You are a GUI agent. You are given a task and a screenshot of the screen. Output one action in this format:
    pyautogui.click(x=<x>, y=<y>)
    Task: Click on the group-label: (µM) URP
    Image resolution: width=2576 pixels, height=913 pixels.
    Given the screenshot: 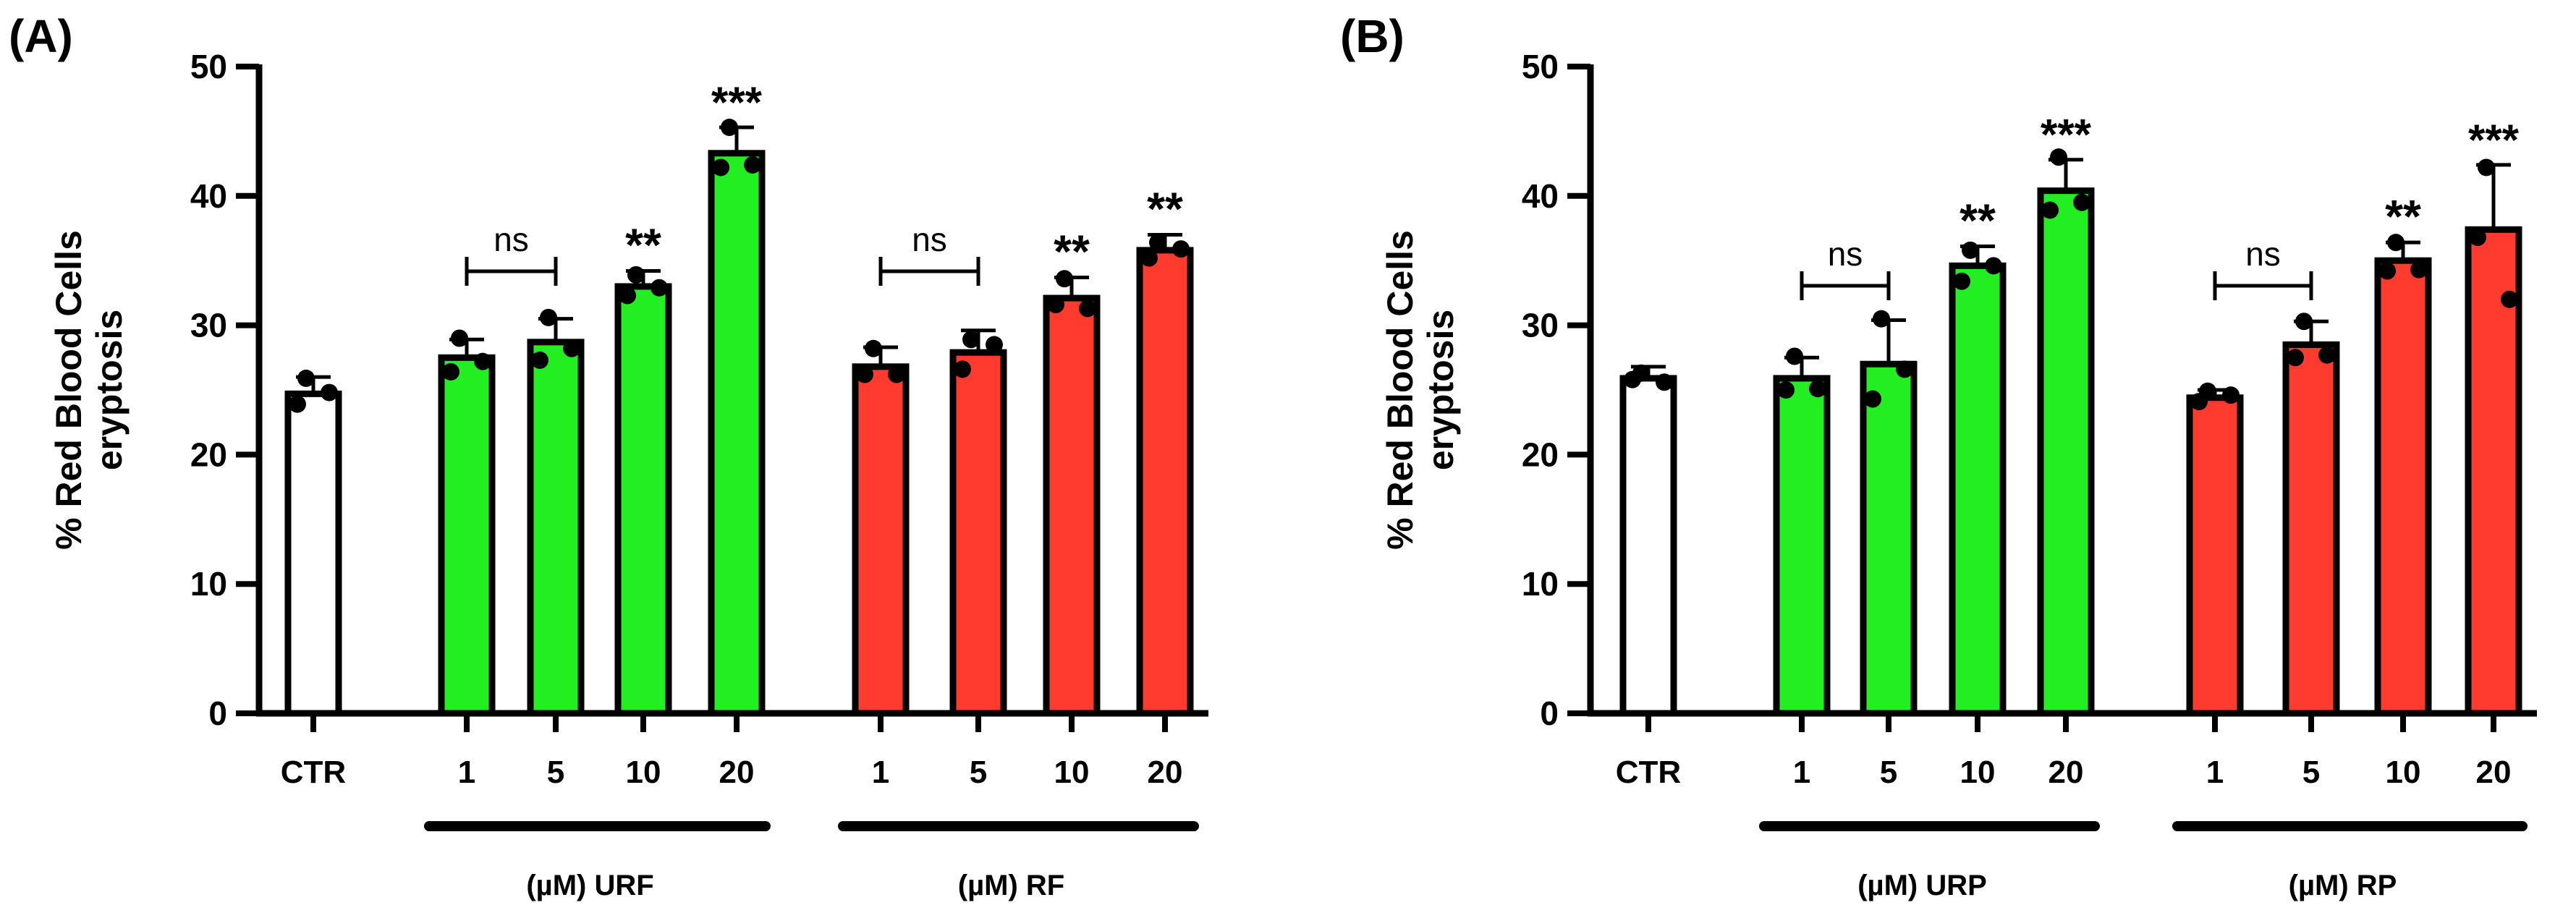 What is the action you would take?
    pyautogui.click(x=1922, y=885)
    